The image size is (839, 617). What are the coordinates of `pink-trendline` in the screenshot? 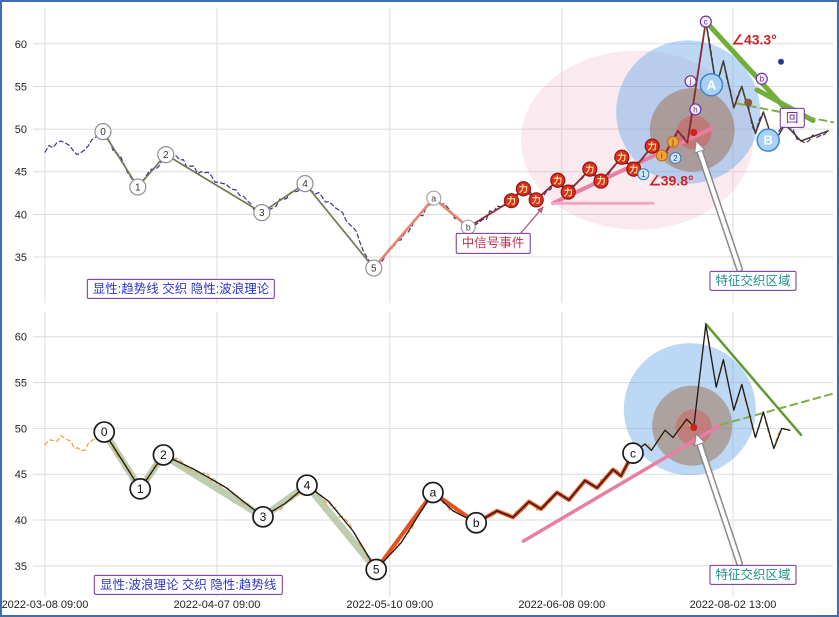 It's located at (622, 482).